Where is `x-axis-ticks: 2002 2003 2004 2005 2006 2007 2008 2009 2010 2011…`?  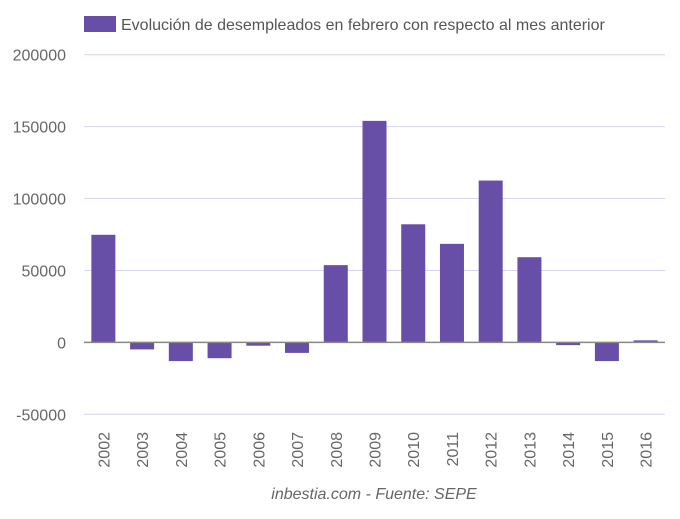
x-axis-ticks: 2002 2003 2004 2005 2006 2007 2008 2009 2010 2011… is located at coordinates (375, 450).